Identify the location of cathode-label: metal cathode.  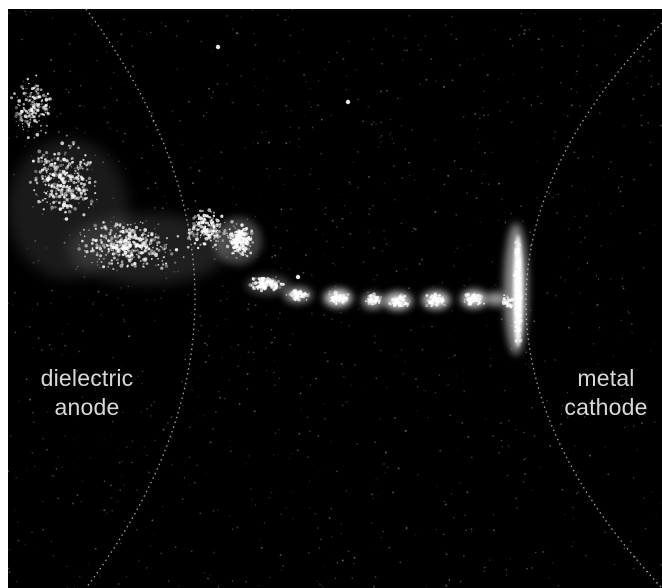
(603, 393).